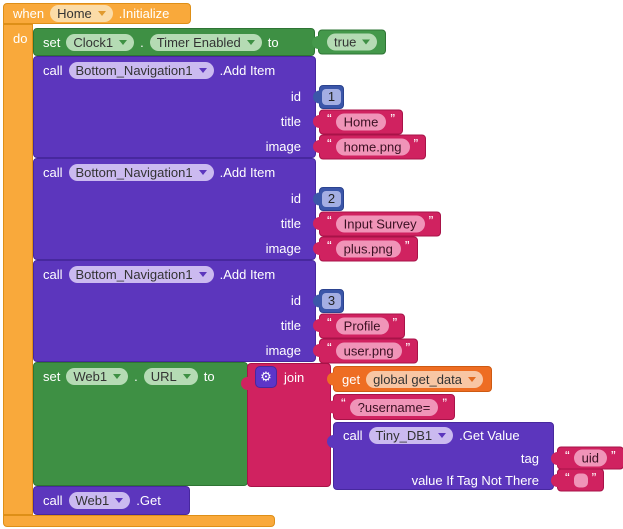 The height and width of the screenshot is (529, 623). Describe the element at coordinates (100, 42) in the screenshot. I see `clock-component-dropdown: Clock1` at that location.